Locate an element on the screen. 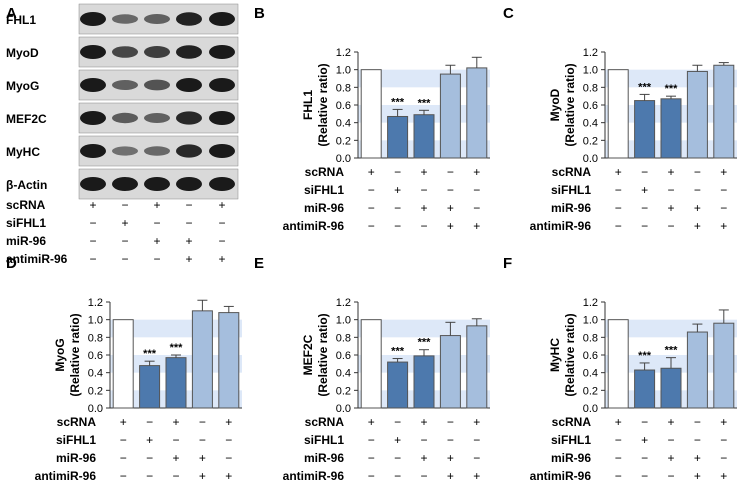 This screenshot has height=500, width=745. panel-label-b: B is located at coordinates (259, 13).